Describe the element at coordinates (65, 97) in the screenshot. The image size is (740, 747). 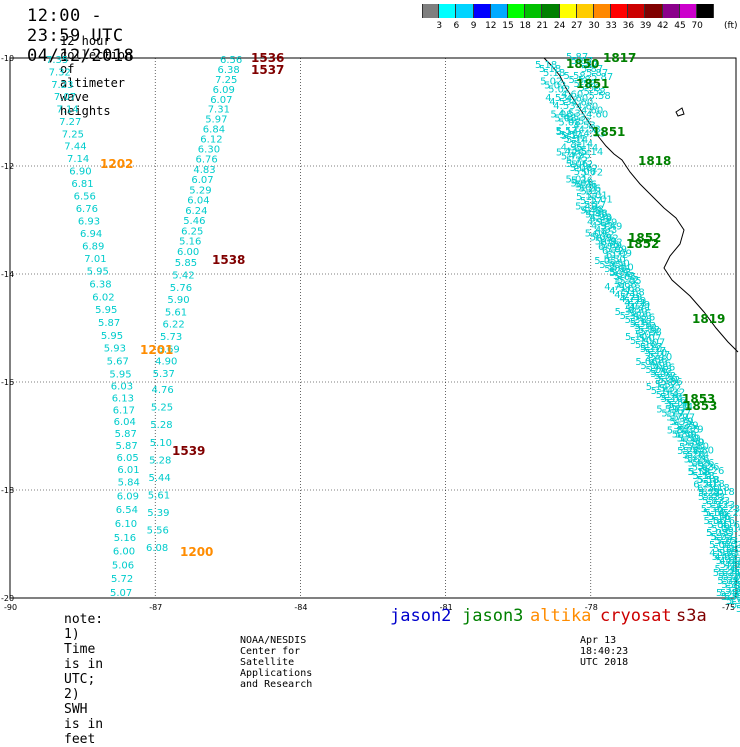
I see `wave-height-value: 7.07` at that location.